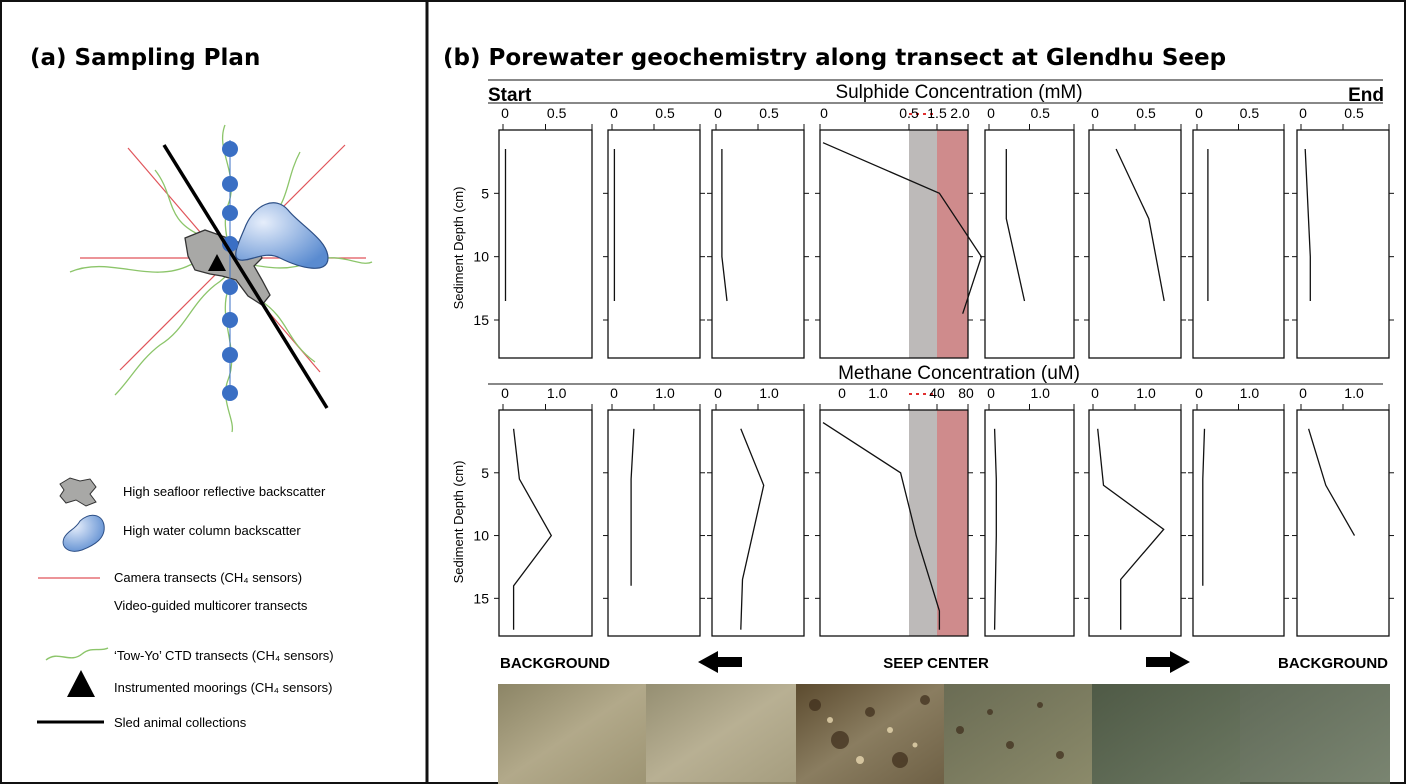 The height and width of the screenshot is (784, 1406). What do you see at coordinates (872, 740) in the screenshot?
I see `seep-highlights` at bounding box center [872, 740].